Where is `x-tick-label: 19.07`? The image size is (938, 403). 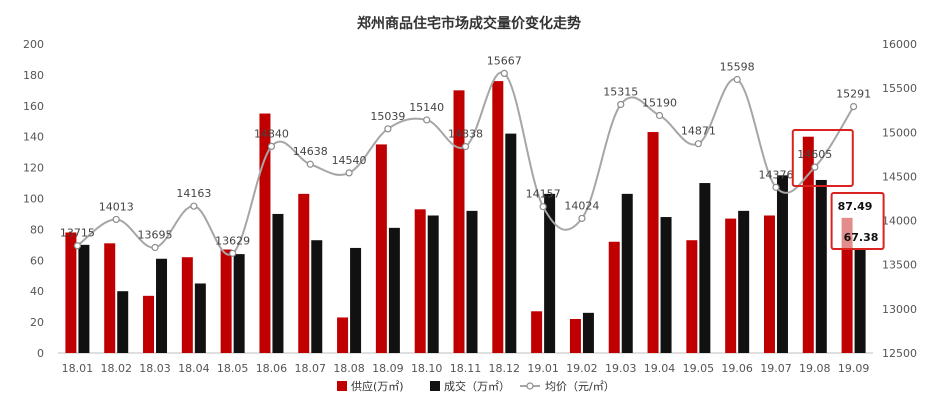
x-tick-label: 19.07 is located at coordinates (776, 368).